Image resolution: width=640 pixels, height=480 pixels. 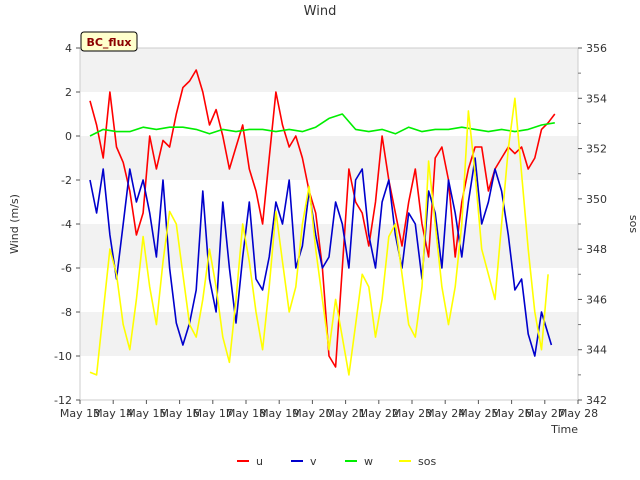 I want to click on x-tick-label: May 26, so click(x=511, y=413).